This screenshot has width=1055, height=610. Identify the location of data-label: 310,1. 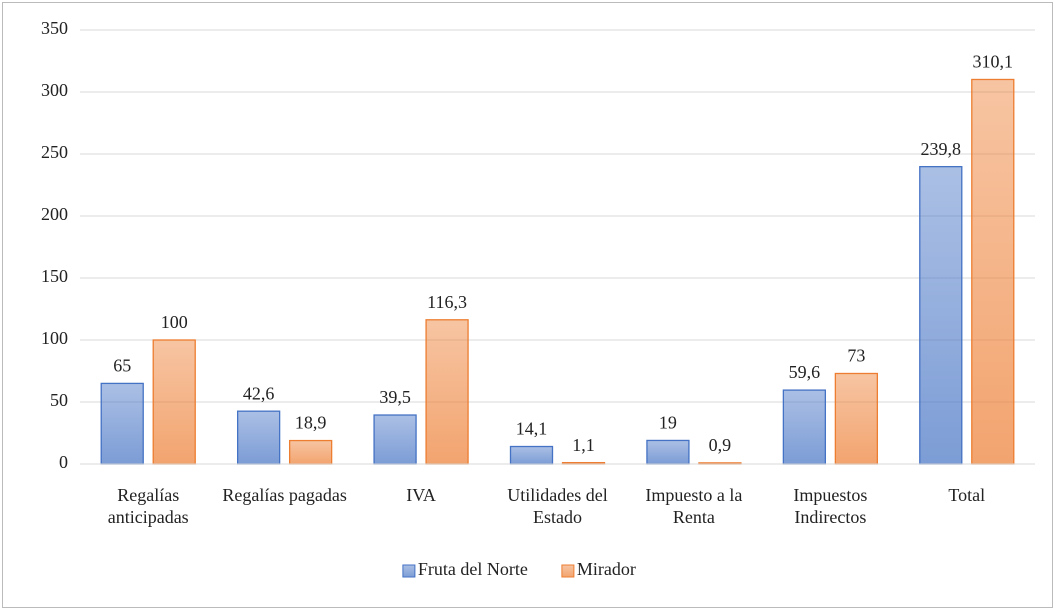
(993, 62).